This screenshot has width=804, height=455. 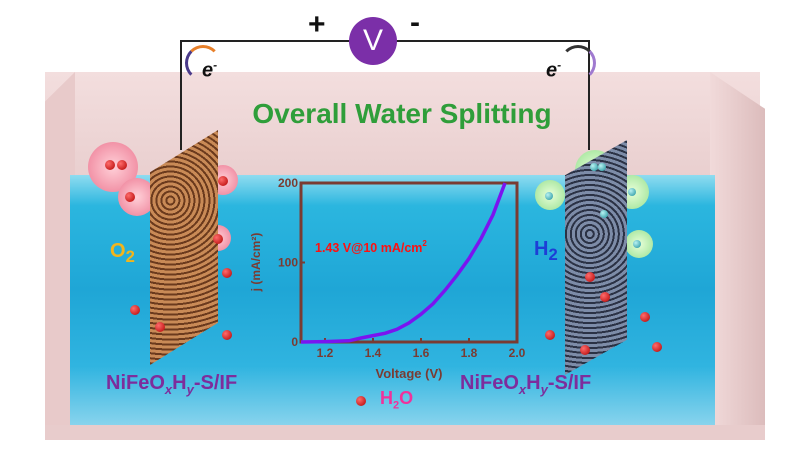 What do you see at coordinates (118, 251) in the screenshot?
I see `o2-symbol: O` at bounding box center [118, 251].